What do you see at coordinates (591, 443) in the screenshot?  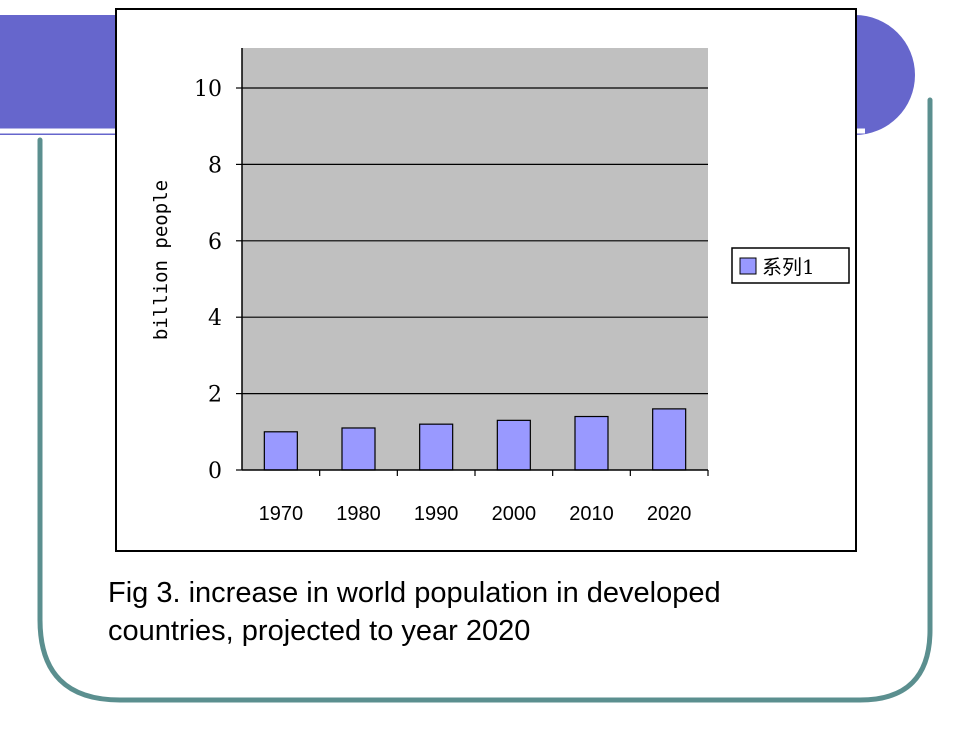 I see `bar-2010` at bounding box center [591, 443].